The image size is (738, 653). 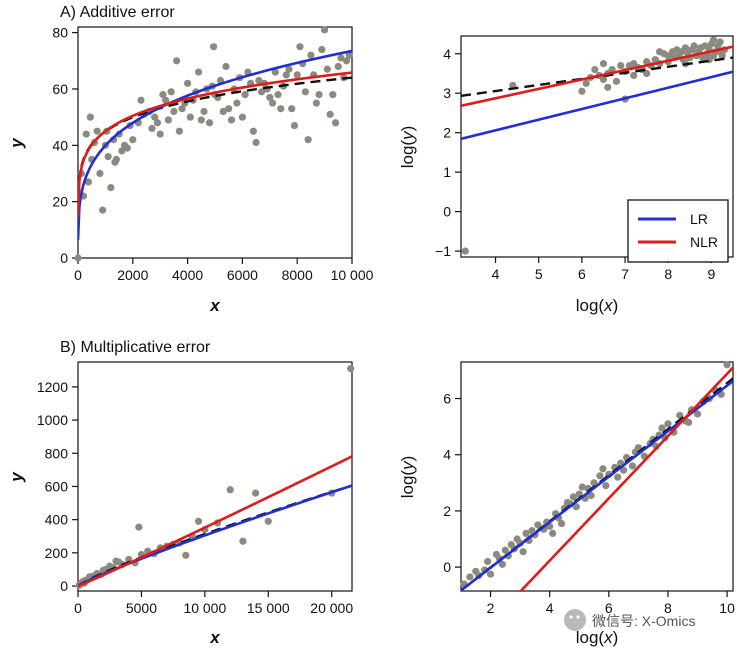 What do you see at coordinates (625, 274) in the screenshot?
I see `x-tick-label: 7` at bounding box center [625, 274].